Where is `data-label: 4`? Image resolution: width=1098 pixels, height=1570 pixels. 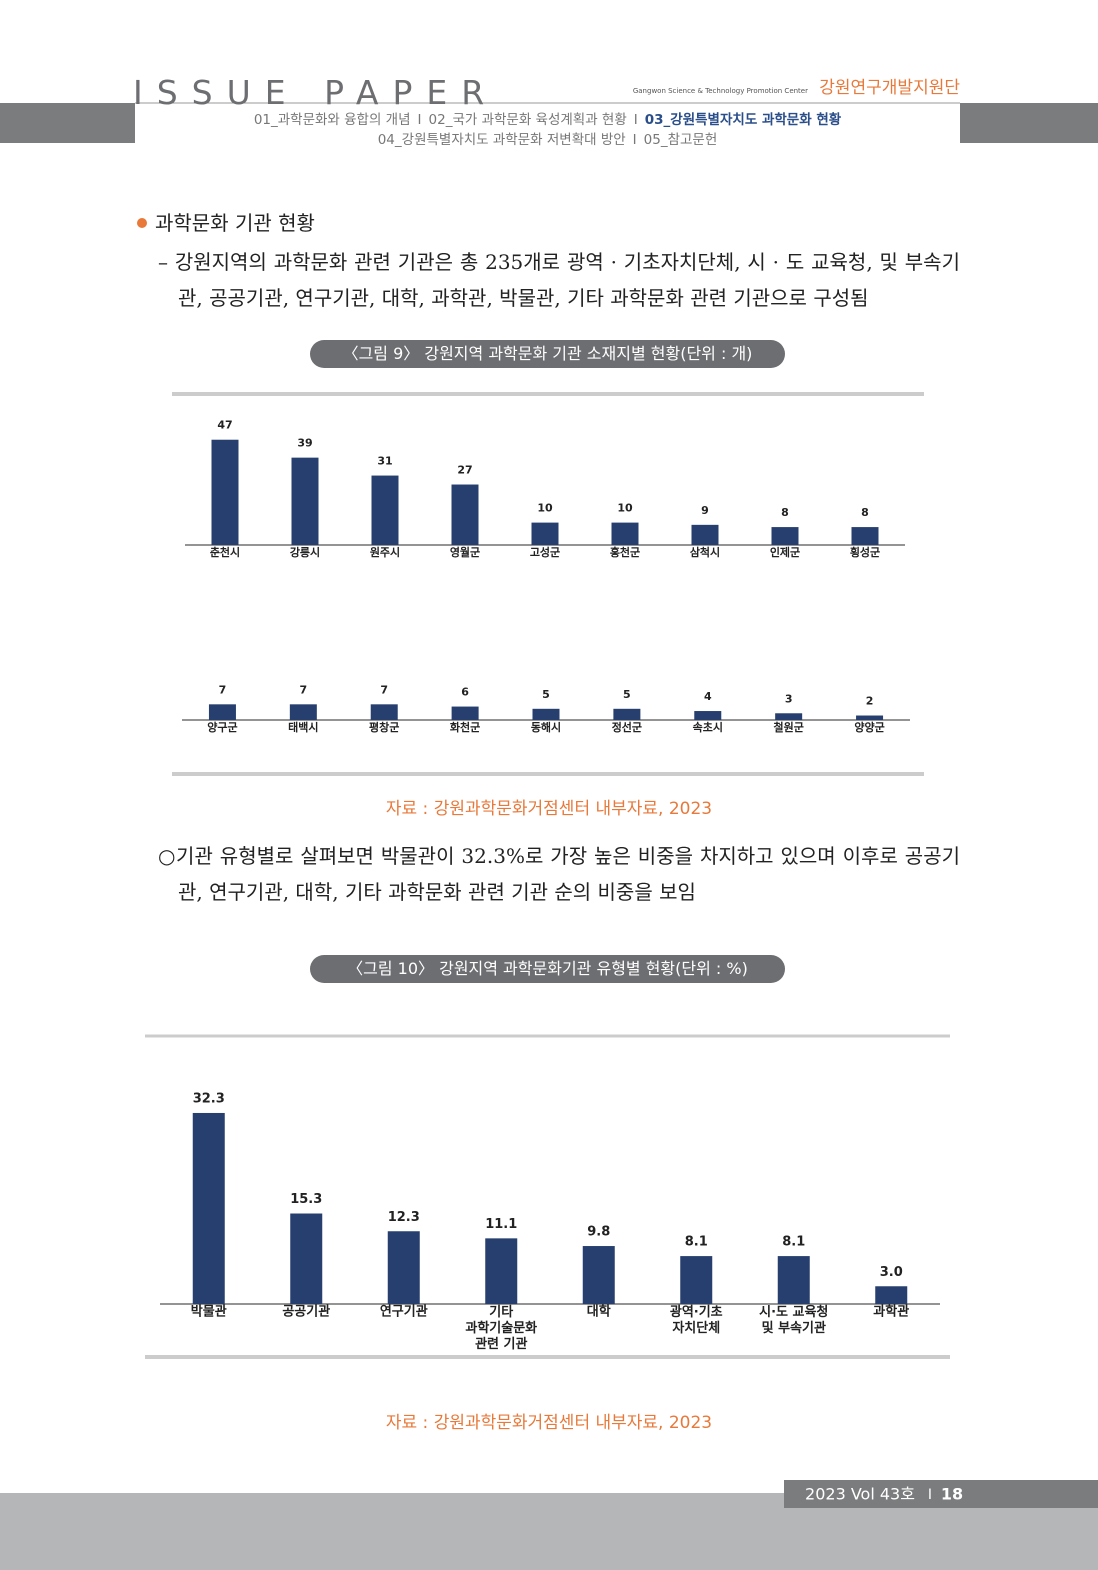
data-label: 4 is located at coordinates (708, 696).